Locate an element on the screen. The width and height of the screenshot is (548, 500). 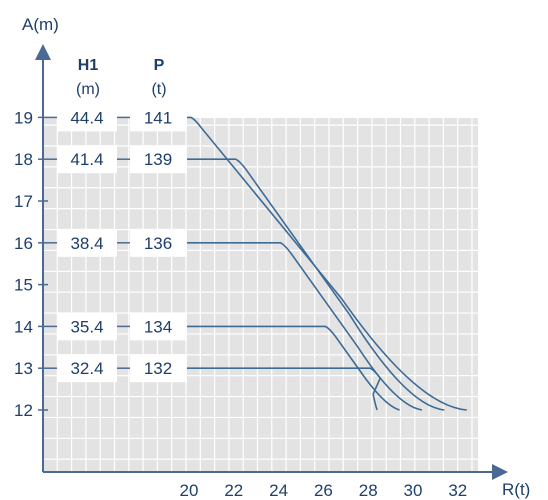
h1-value: 35.4 is located at coordinates (86, 326).